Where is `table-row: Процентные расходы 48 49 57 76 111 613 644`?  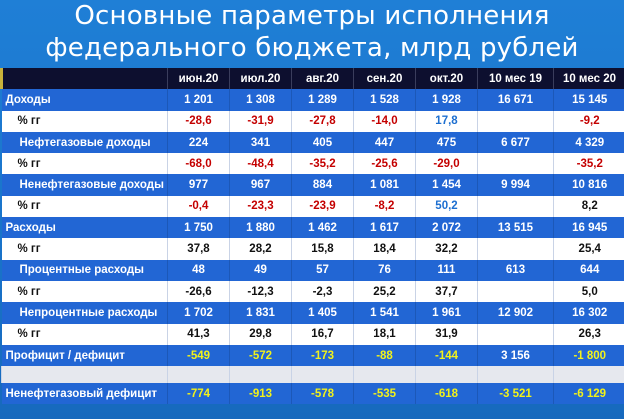 table-row: Процентные расходы 48 49 57 76 111 613 644 is located at coordinates (312, 270).